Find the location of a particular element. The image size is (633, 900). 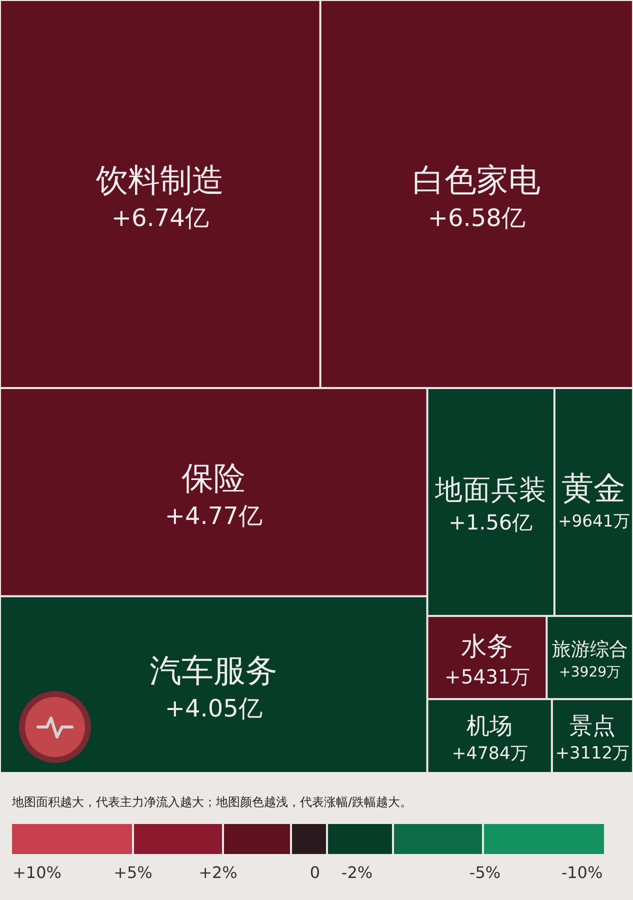

data-label: +6.74亿 is located at coordinates (160, 218).